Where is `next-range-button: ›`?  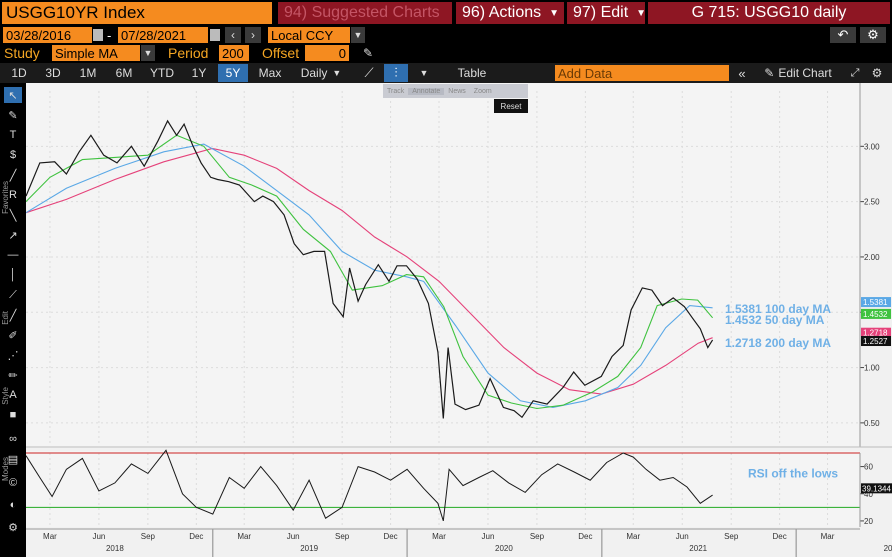
next-range-button: › is located at coordinates (253, 35).